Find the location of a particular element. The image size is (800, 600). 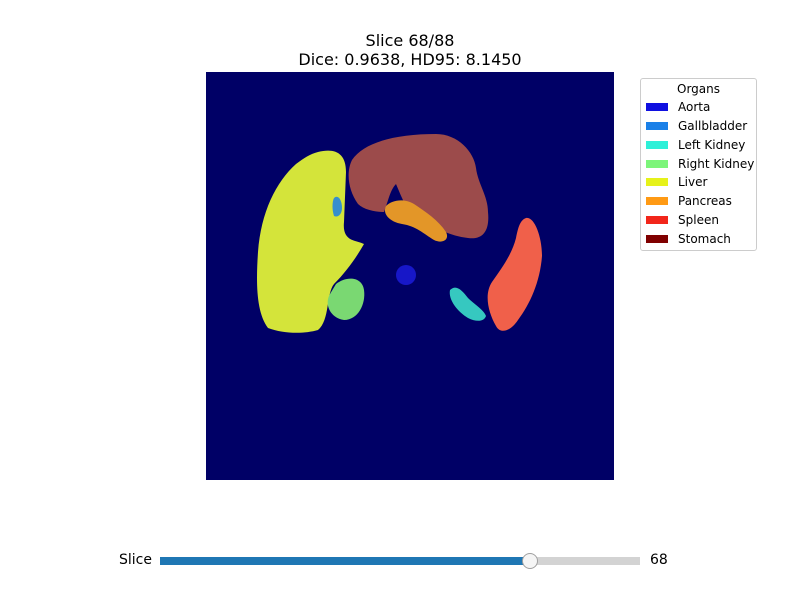

slice-slider-fill is located at coordinates (345, 561).